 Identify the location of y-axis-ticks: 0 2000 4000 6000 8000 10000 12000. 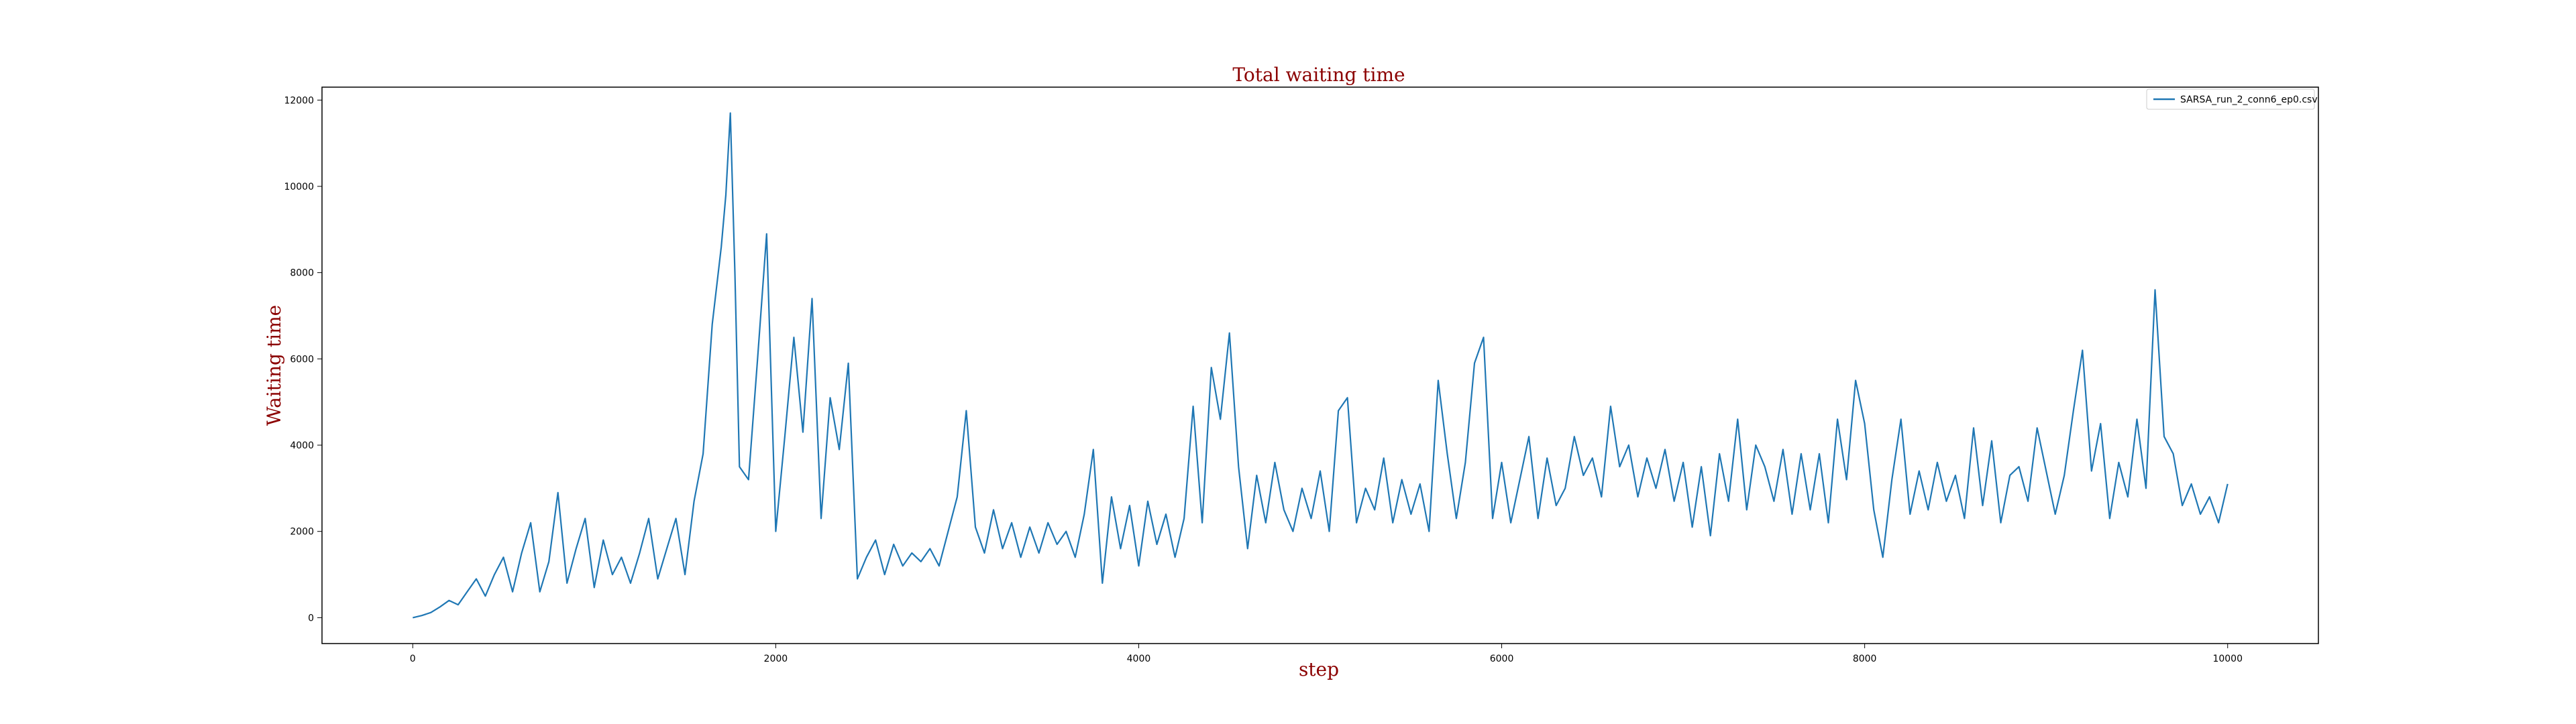
(303, 359).